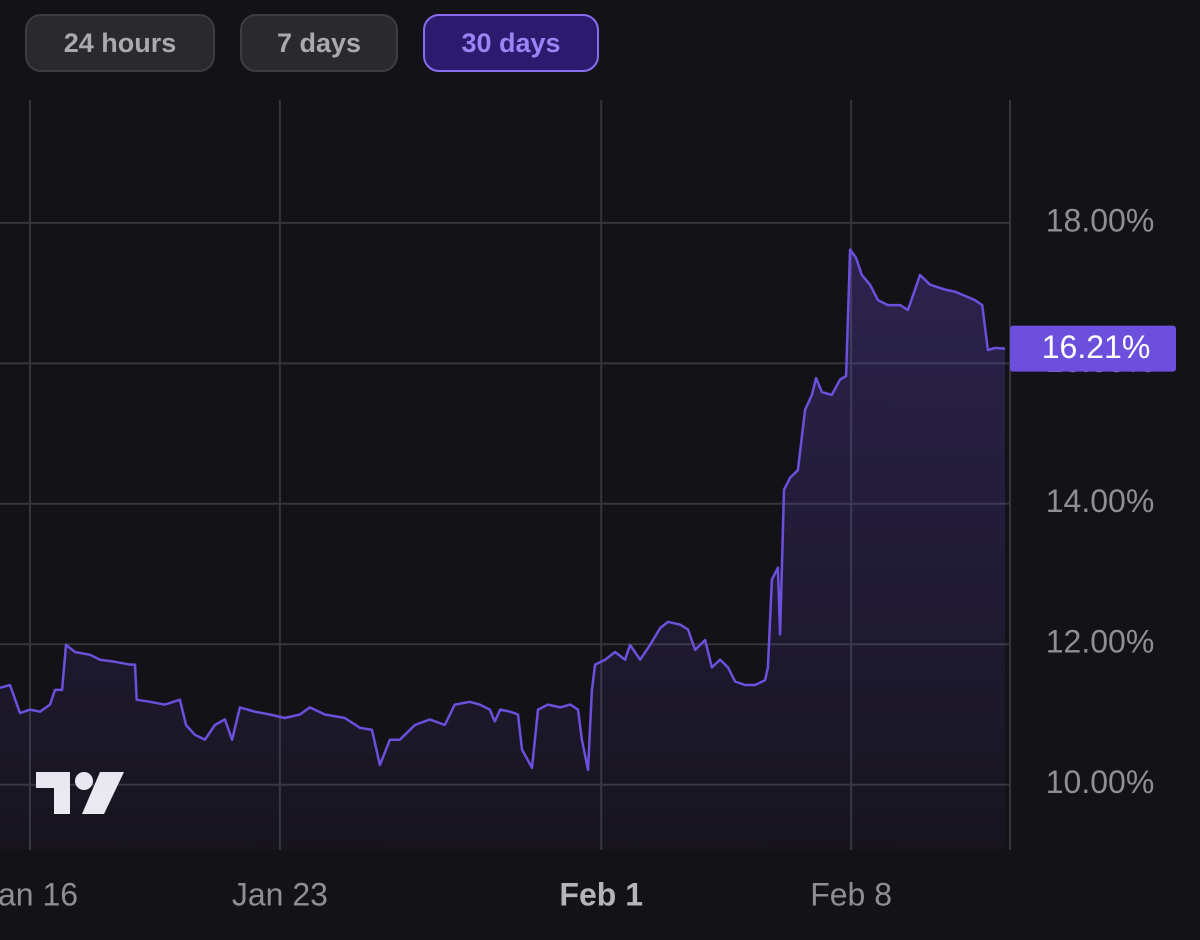 The image size is (1200, 940). I want to click on range-tab: 30 days, so click(511, 43).